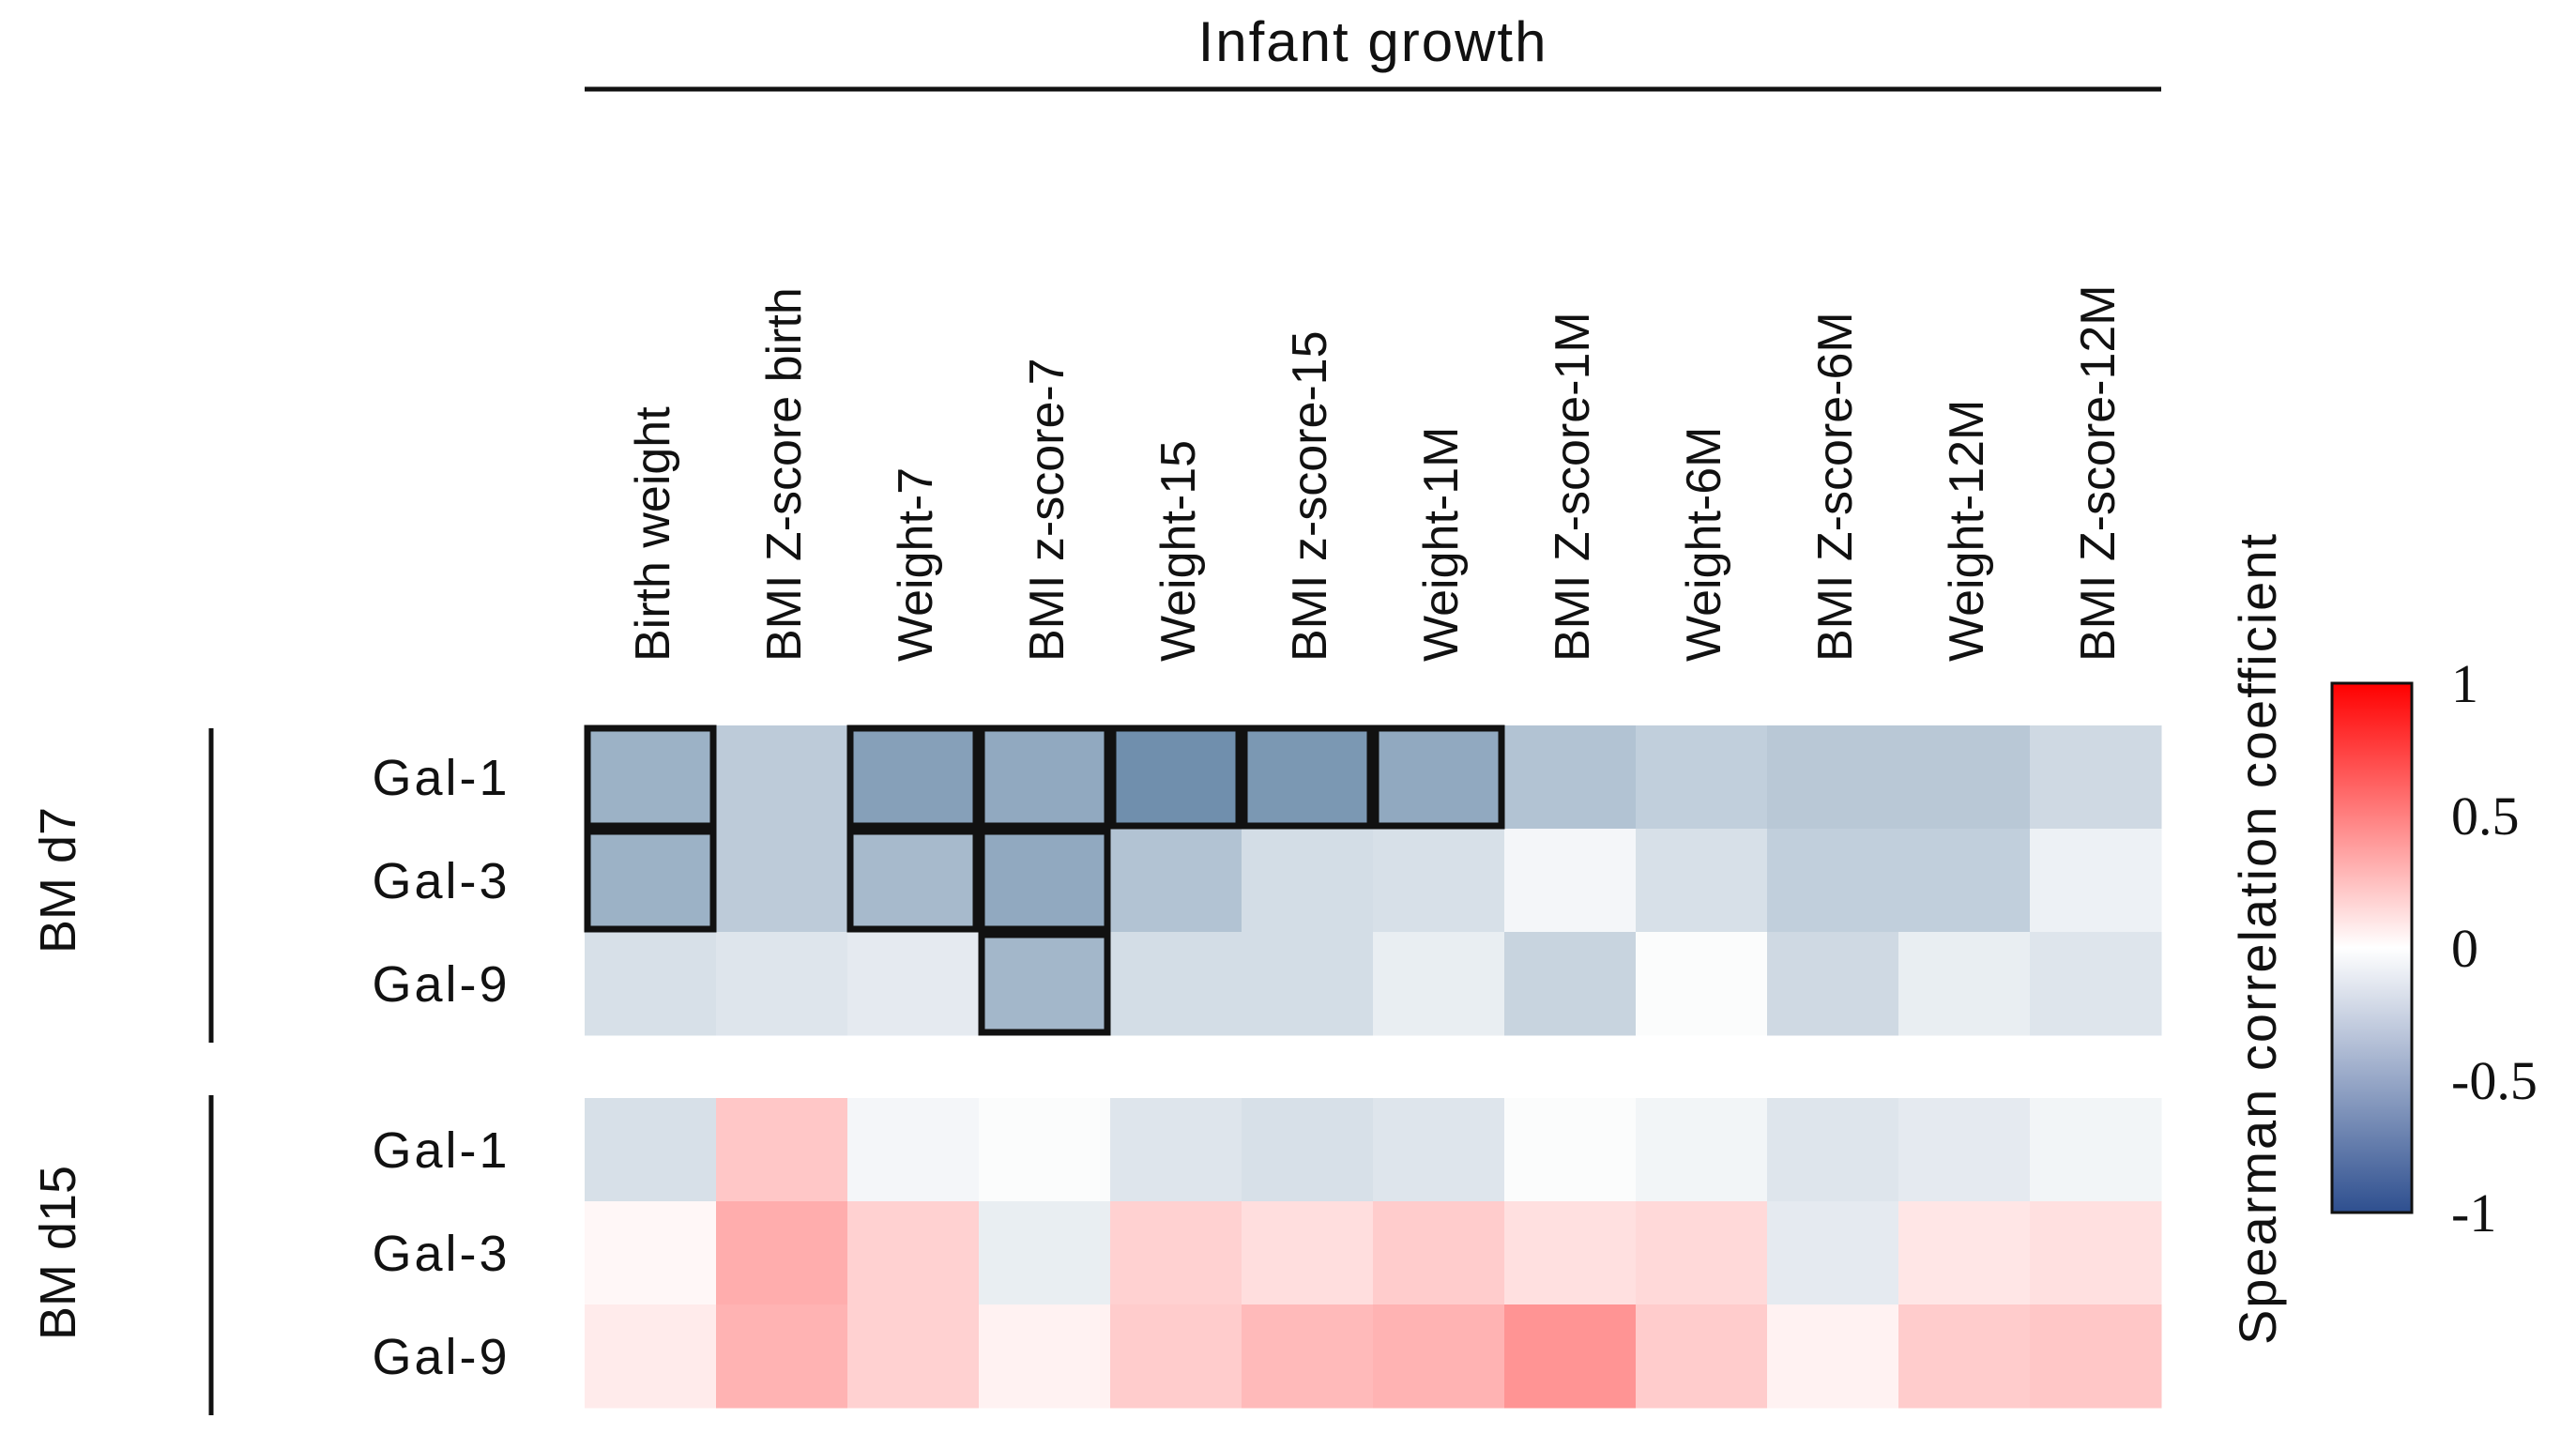 The width and height of the screenshot is (2576, 1434). I want to click on colorbar-tick-label: 0.5, so click(2485, 816).